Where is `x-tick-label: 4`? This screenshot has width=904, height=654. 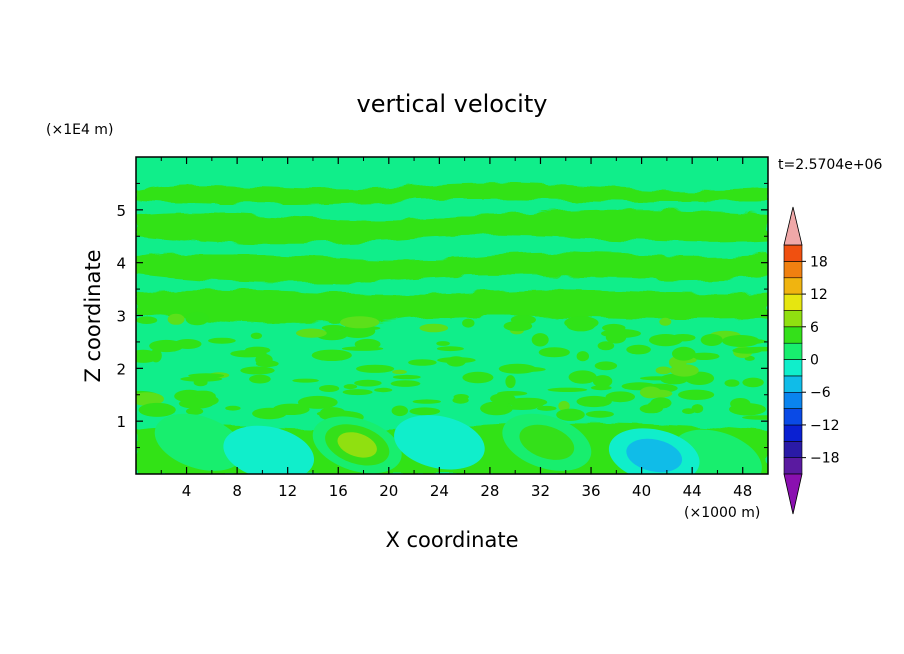 x-tick-label: 4 is located at coordinates (187, 491).